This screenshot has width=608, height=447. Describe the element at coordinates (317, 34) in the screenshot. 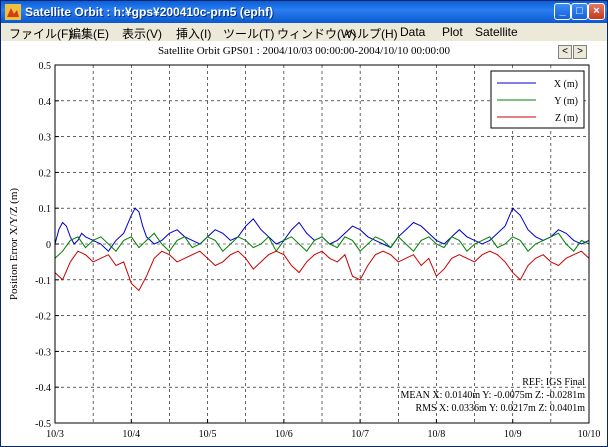

I see `menu-window: ウィンドウ(W)` at that location.